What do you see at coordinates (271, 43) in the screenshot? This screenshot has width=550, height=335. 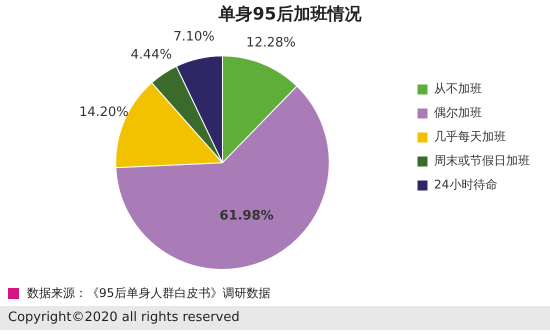 I see `data-label: 12.28%` at bounding box center [271, 43].